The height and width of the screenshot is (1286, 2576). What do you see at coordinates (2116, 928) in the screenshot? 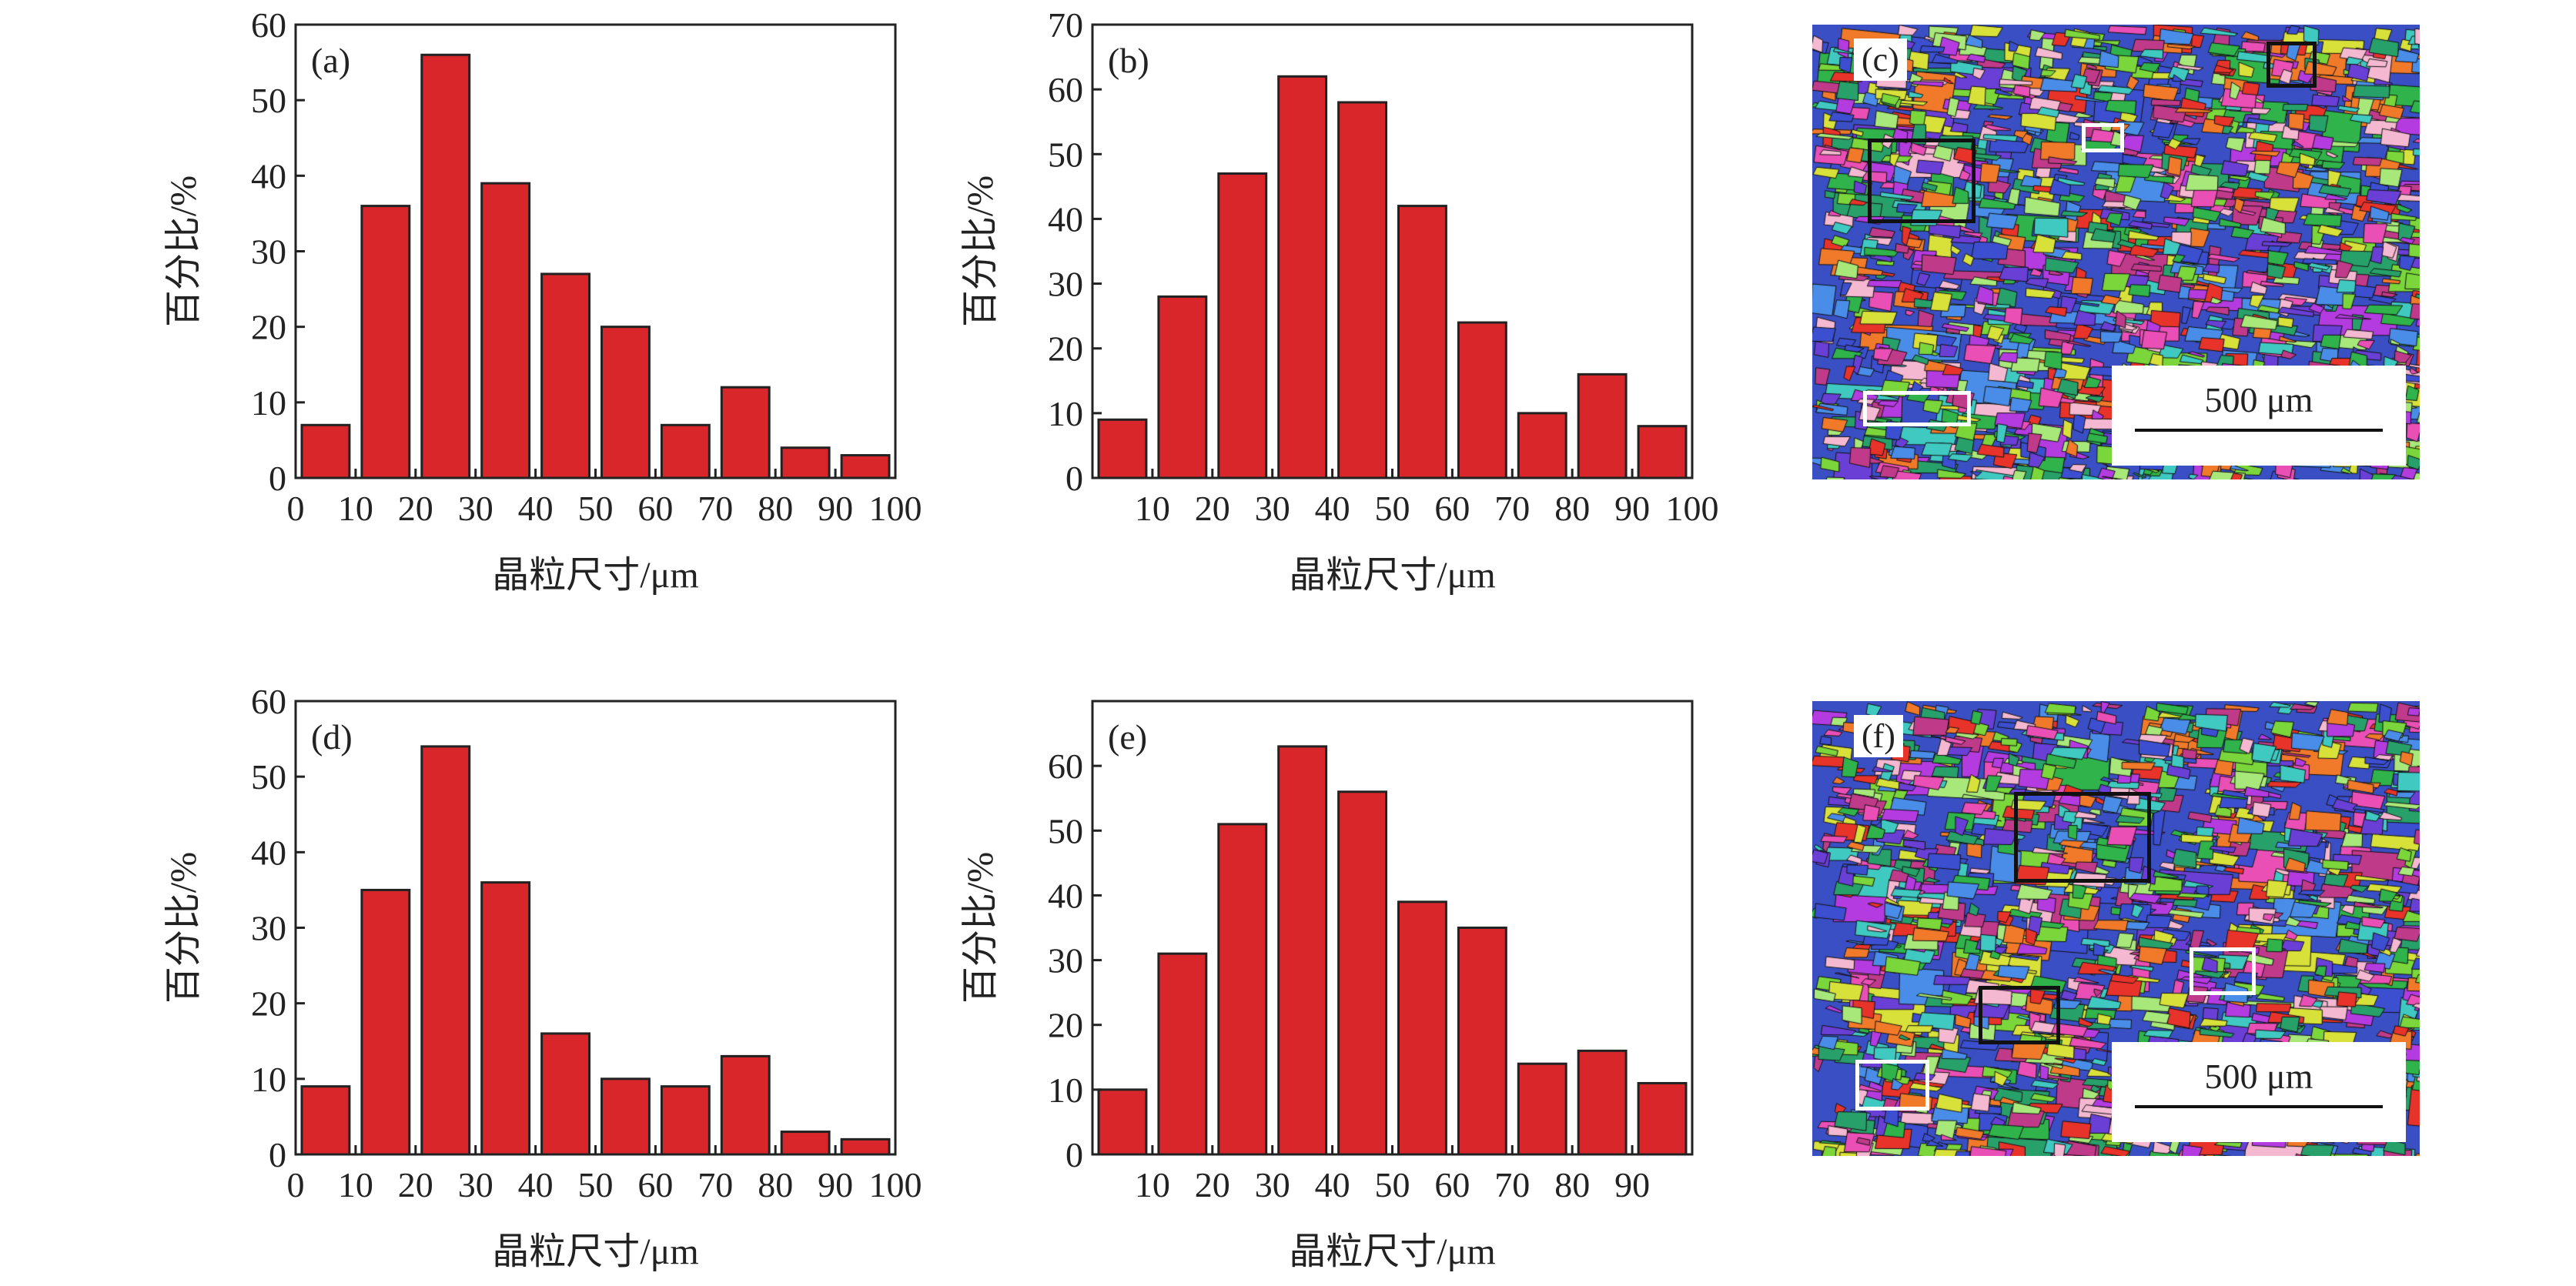
I see `ebsd-map-f: (f) 500 μm` at bounding box center [2116, 928].